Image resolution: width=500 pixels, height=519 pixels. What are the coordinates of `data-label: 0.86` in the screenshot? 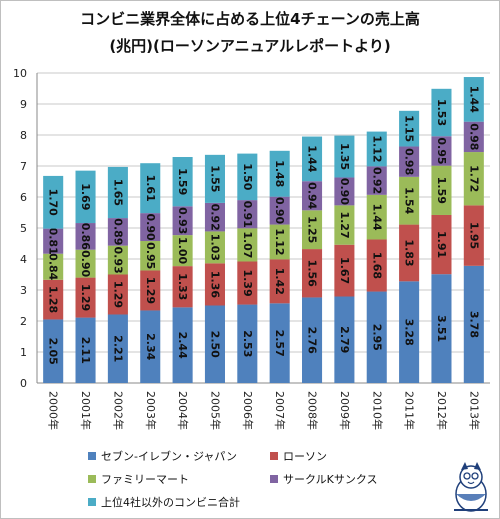 It's located at (85, 236).